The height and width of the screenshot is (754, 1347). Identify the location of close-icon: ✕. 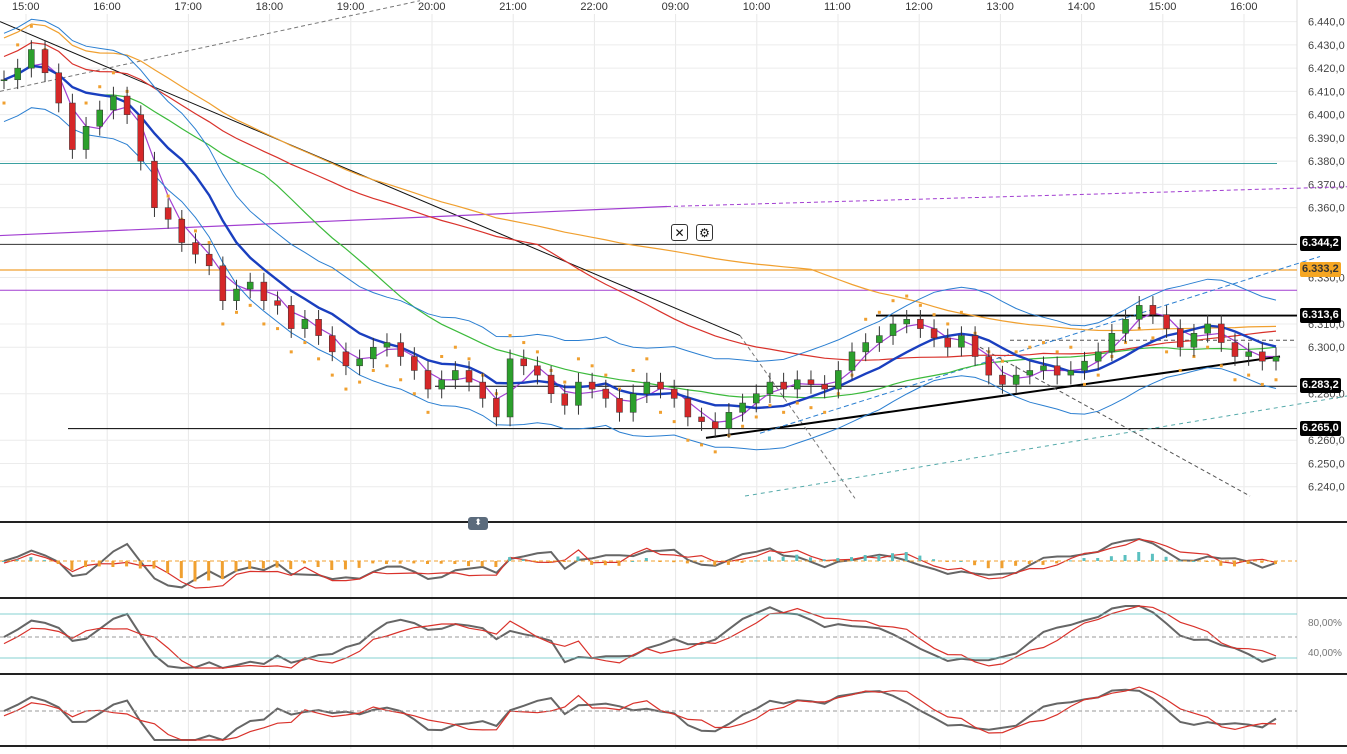
(679, 232).